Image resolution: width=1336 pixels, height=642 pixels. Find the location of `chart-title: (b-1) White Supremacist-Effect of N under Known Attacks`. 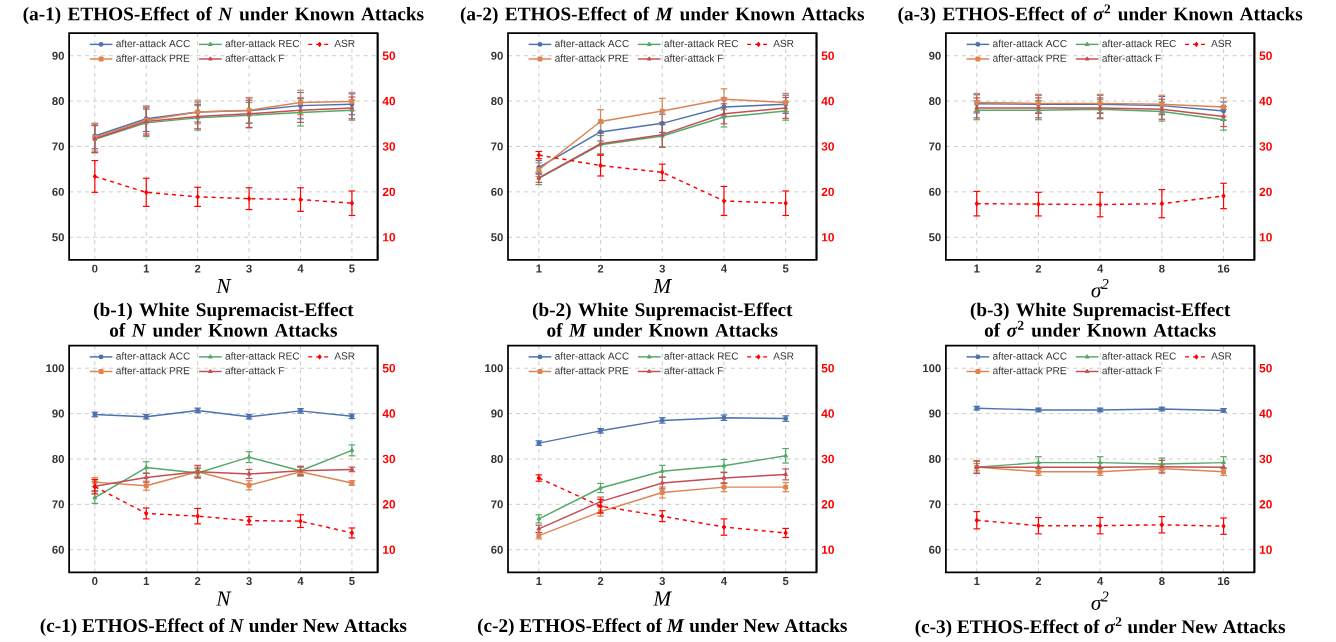

chart-title: (b-1) White Supremacist-Effect of N under Known Attacks is located at coordinates (224, 319).